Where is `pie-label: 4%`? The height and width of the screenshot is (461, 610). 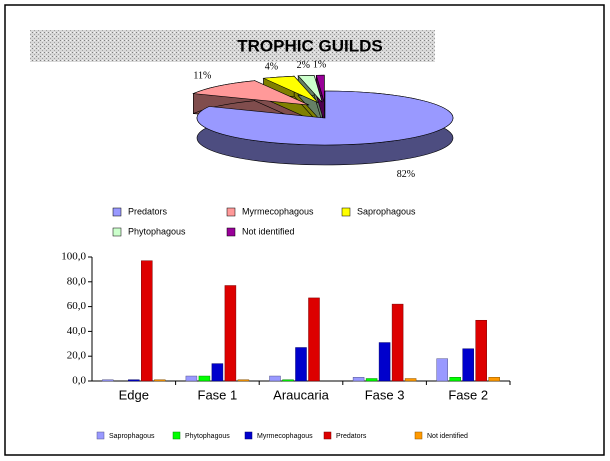
pie-label: 4% is located at coordinates (271, 66).